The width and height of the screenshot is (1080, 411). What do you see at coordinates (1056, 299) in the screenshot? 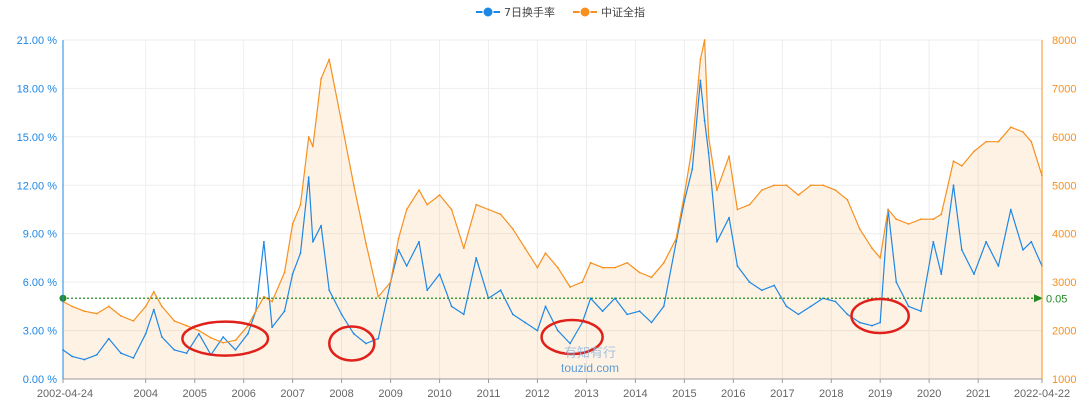
I see `reference-label: 0.05` at bounding box center [1056, 299].